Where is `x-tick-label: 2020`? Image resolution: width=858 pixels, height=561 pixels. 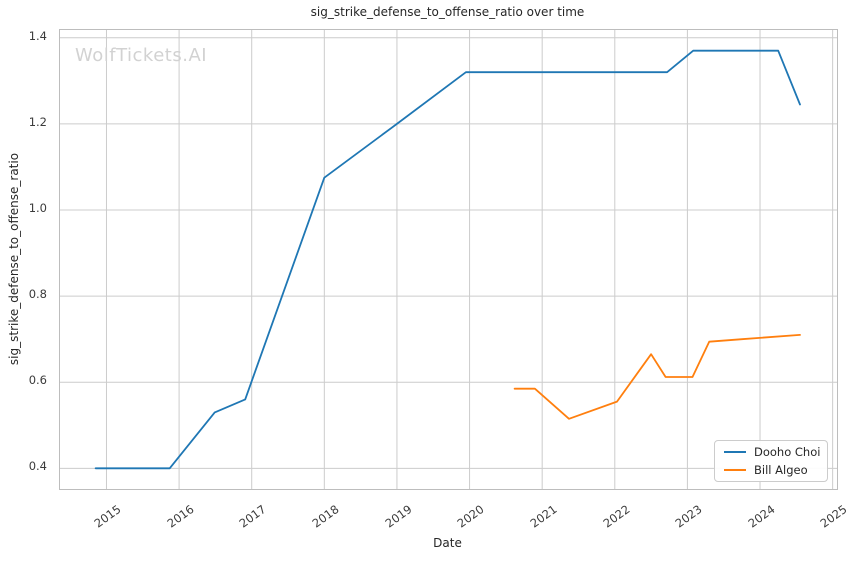 x-tick-label: 2020 is located at coordinates (470, 516).